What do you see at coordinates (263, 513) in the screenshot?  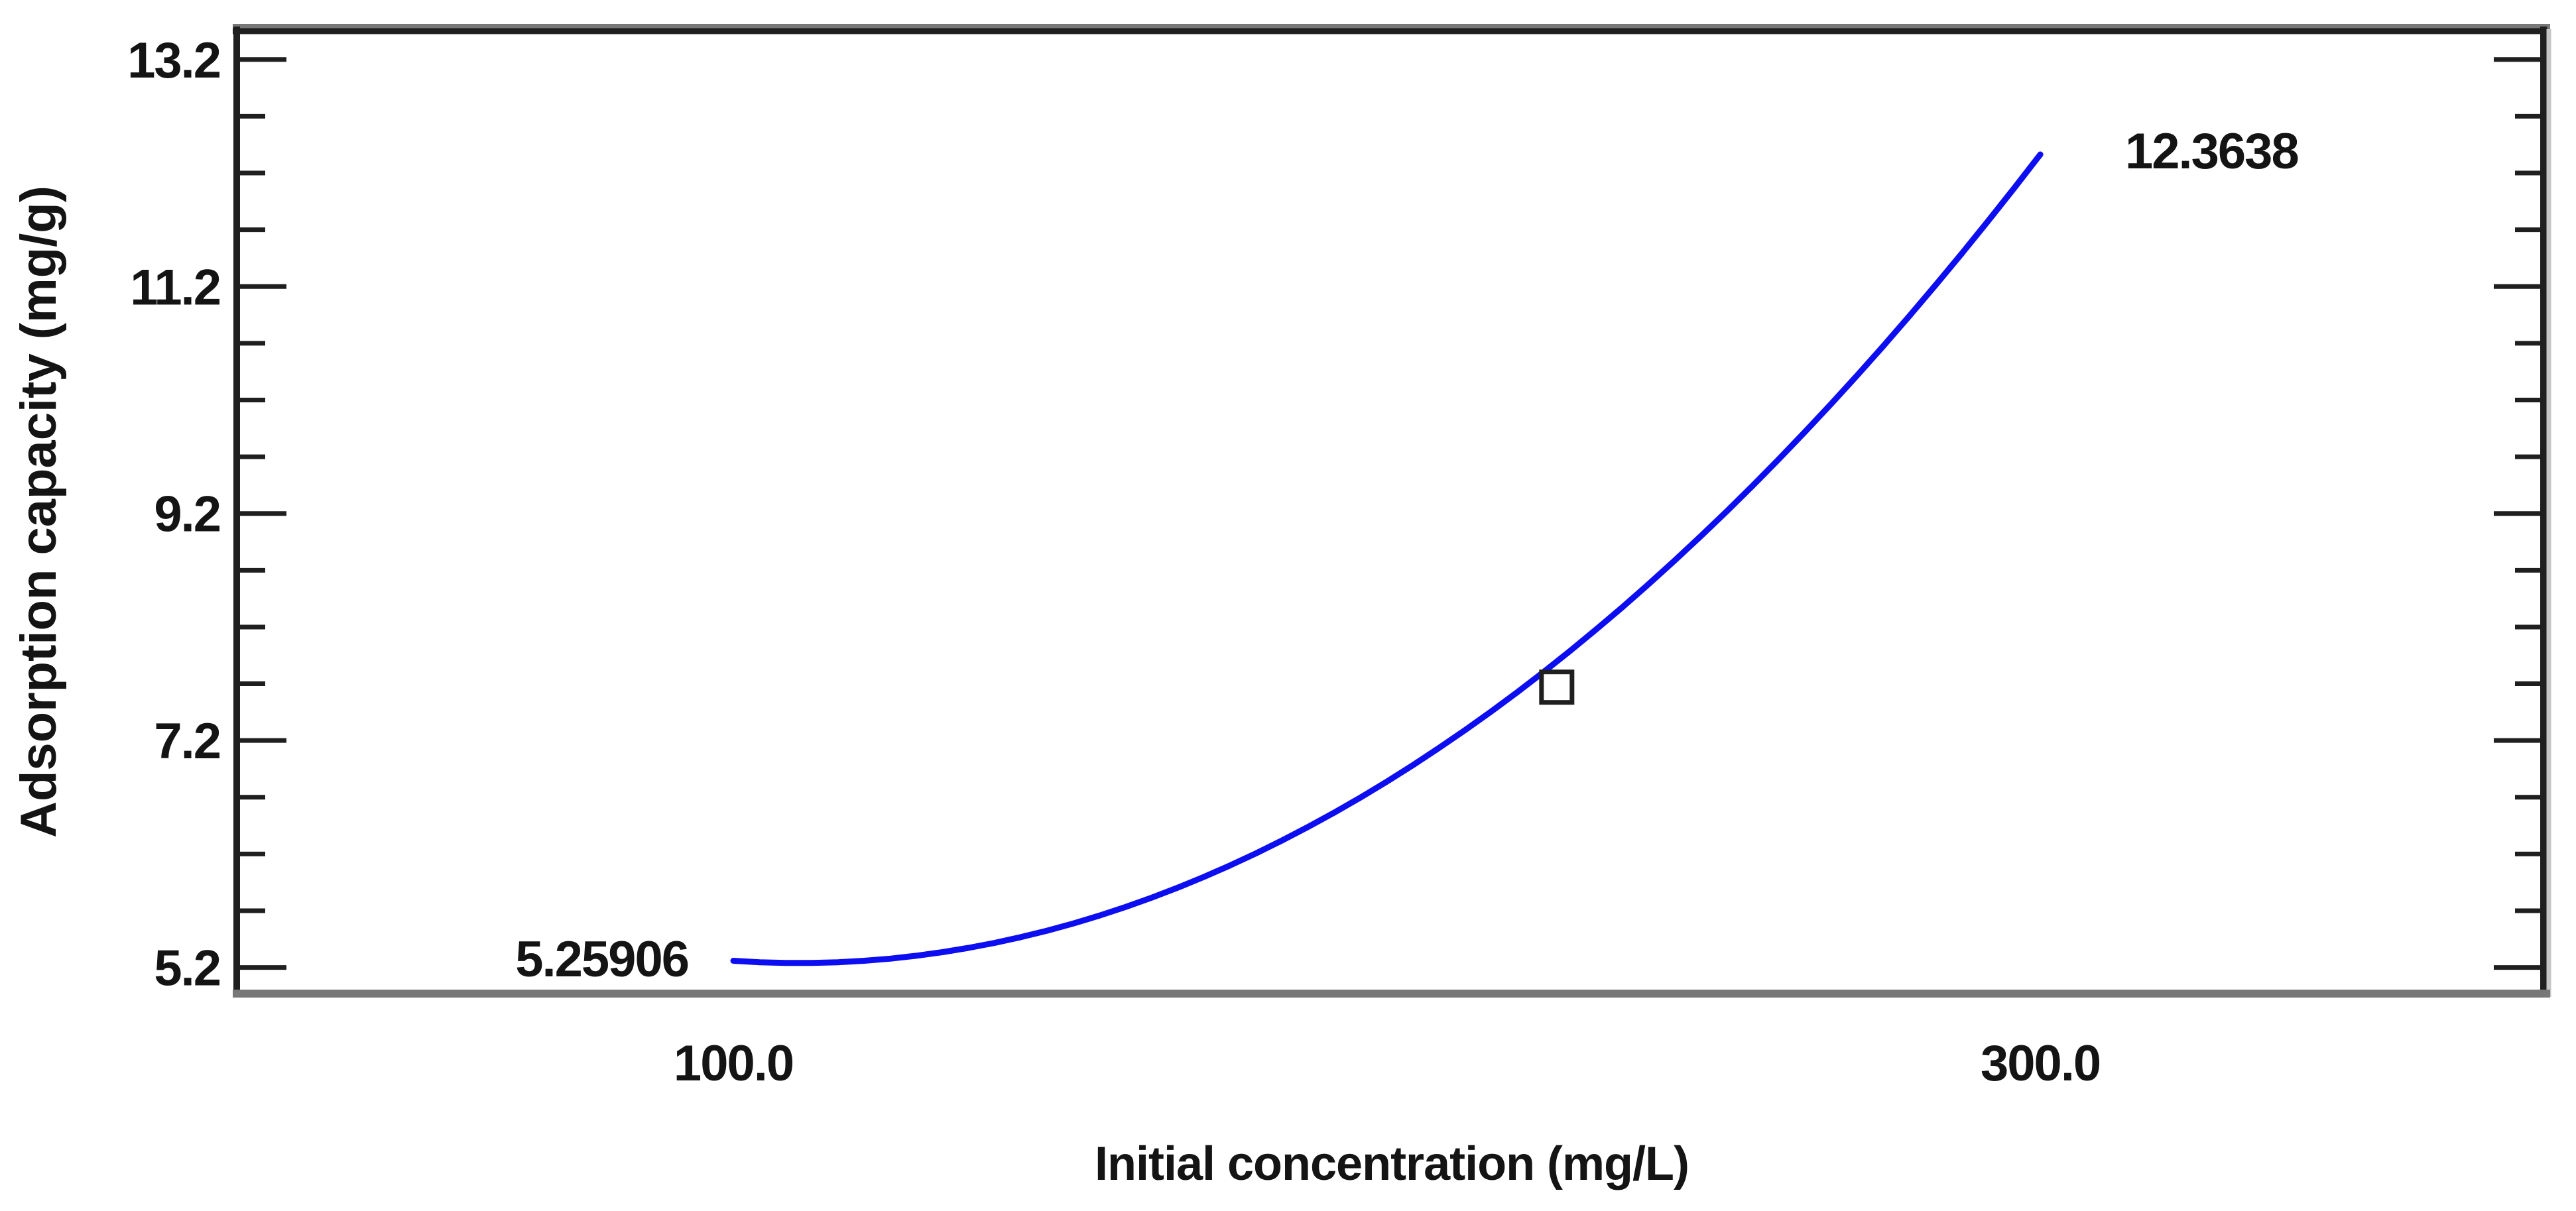 I see `y-axis-ticks-left` at bounding box center [263, 513].